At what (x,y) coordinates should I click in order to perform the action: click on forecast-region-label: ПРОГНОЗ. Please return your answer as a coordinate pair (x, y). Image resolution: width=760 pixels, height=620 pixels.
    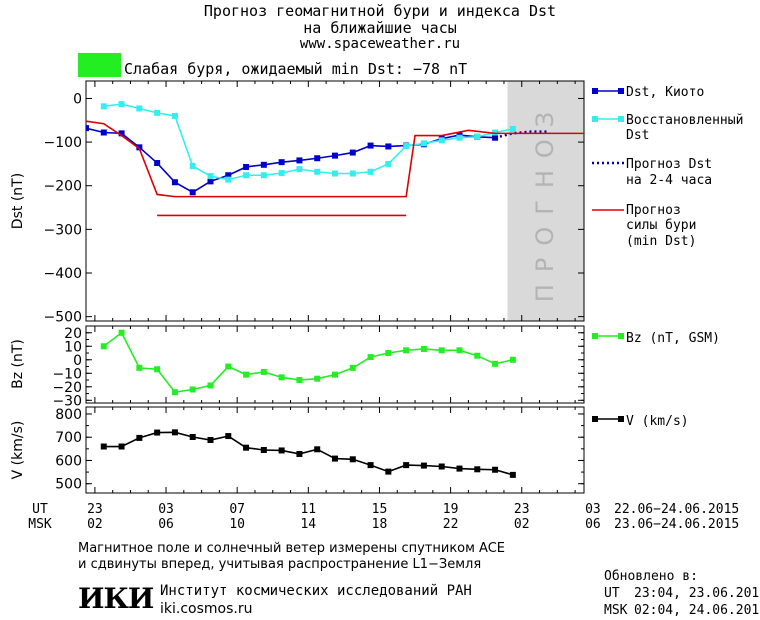
    Looking at the image, I should click on (545, 201).